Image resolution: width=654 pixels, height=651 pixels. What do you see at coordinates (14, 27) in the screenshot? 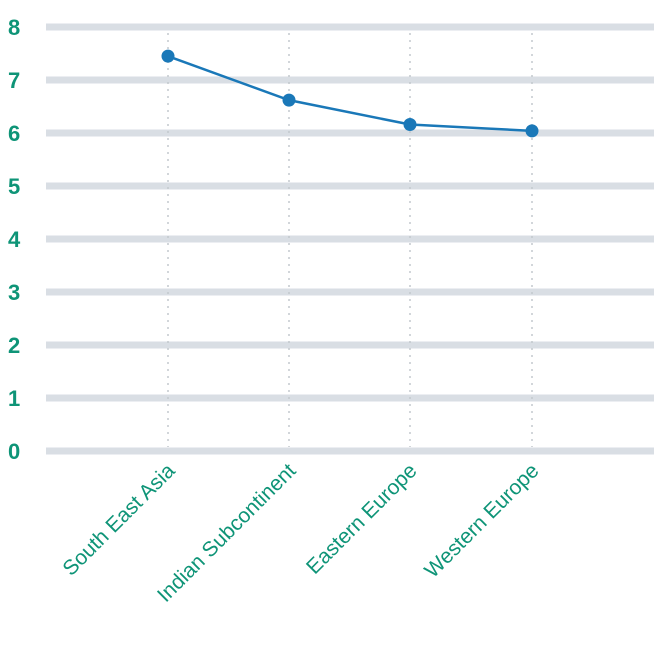
I see `y-tick-label: 8` at bounding box center [14, 27].